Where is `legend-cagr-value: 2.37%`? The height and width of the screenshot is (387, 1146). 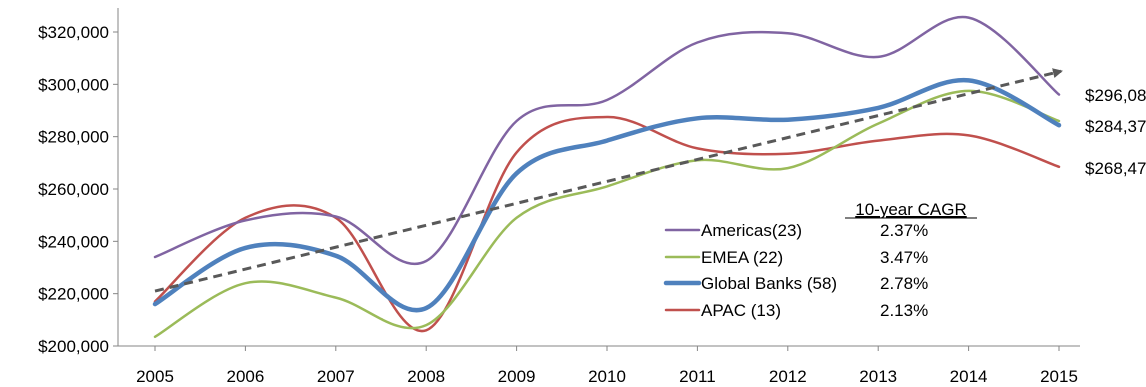
legend-cagr-value: 2.37% is located at coordinates (904, 230).